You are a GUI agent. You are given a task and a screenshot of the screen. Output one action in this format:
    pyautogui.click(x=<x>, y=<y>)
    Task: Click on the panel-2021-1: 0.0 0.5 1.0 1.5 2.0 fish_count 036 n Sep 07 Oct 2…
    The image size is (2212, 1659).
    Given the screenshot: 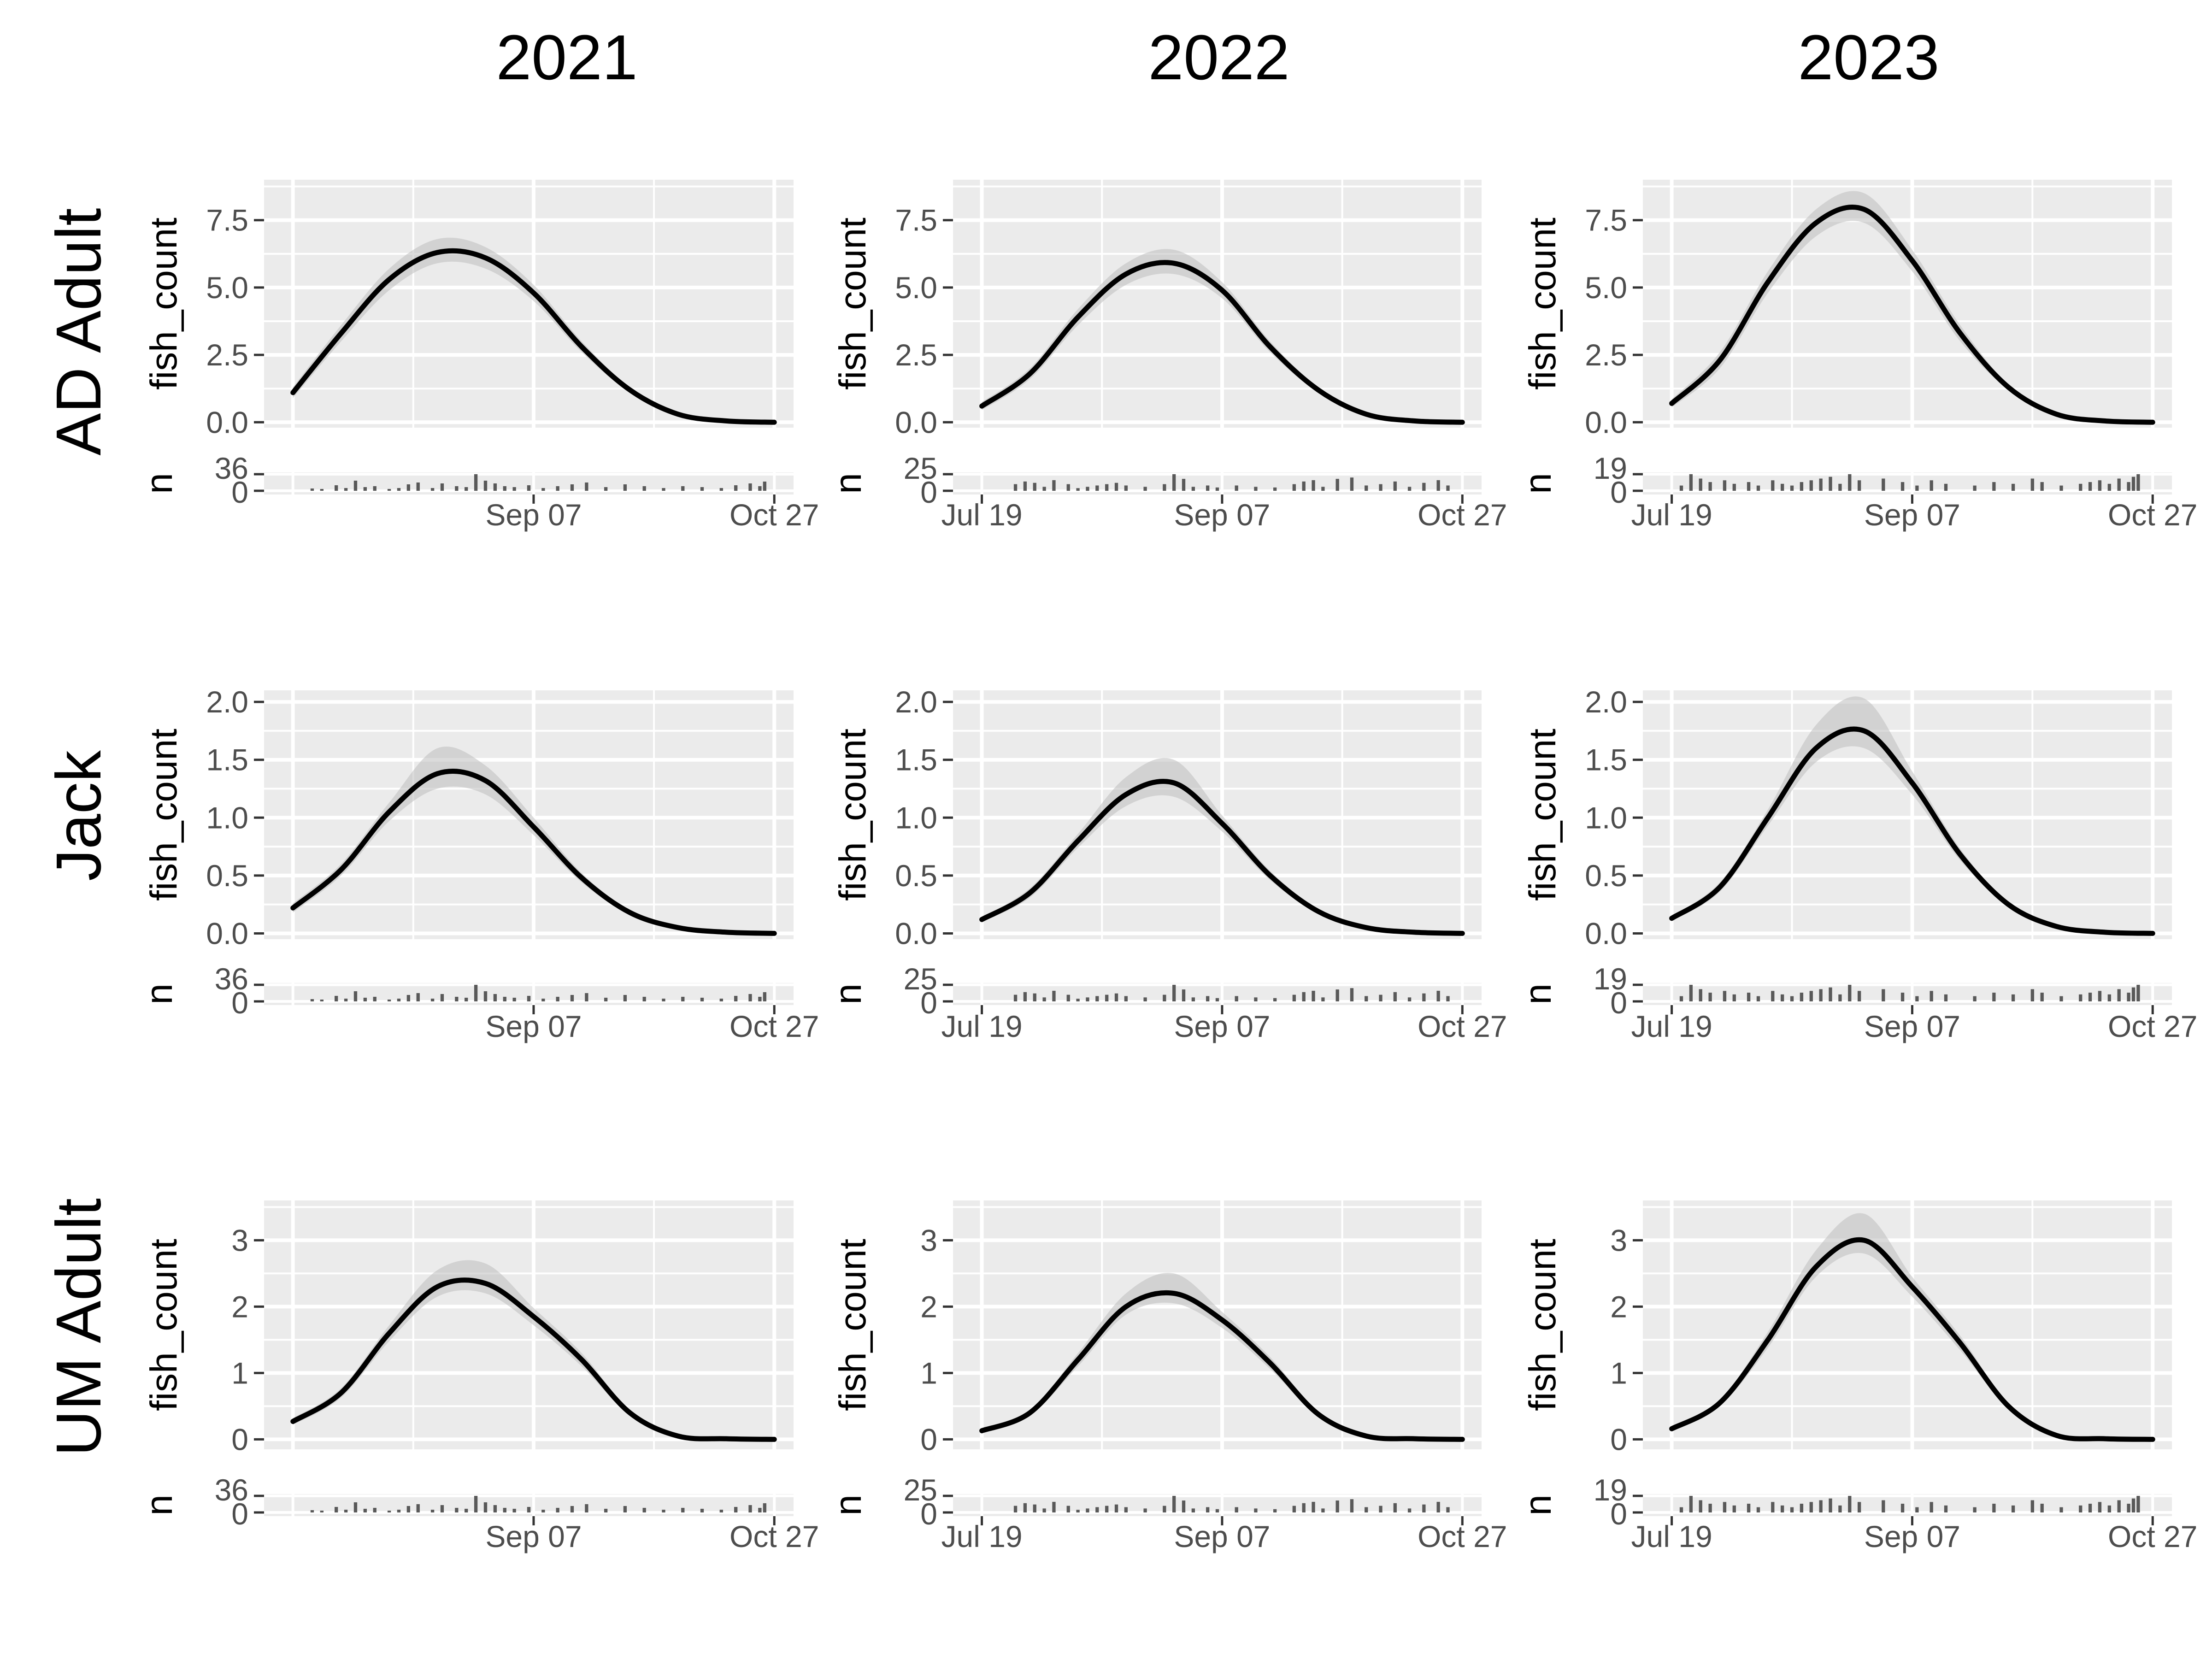 What is the action you would take?
    pyautogui.click(x=478, y=864)
    